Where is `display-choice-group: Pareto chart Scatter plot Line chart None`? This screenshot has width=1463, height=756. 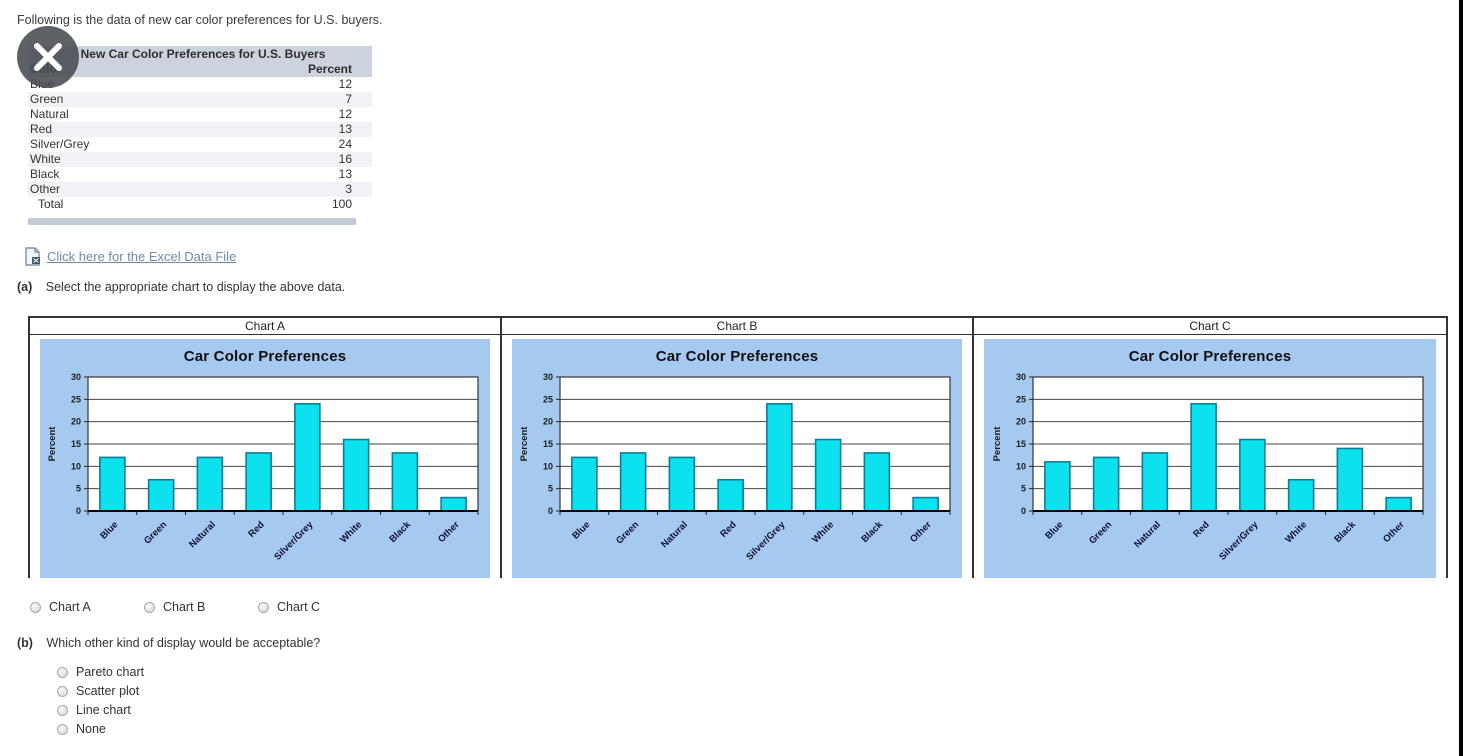
display-choice-group: Pareto chart Scatter plot Line chart None is located at coordinates (100, 700).